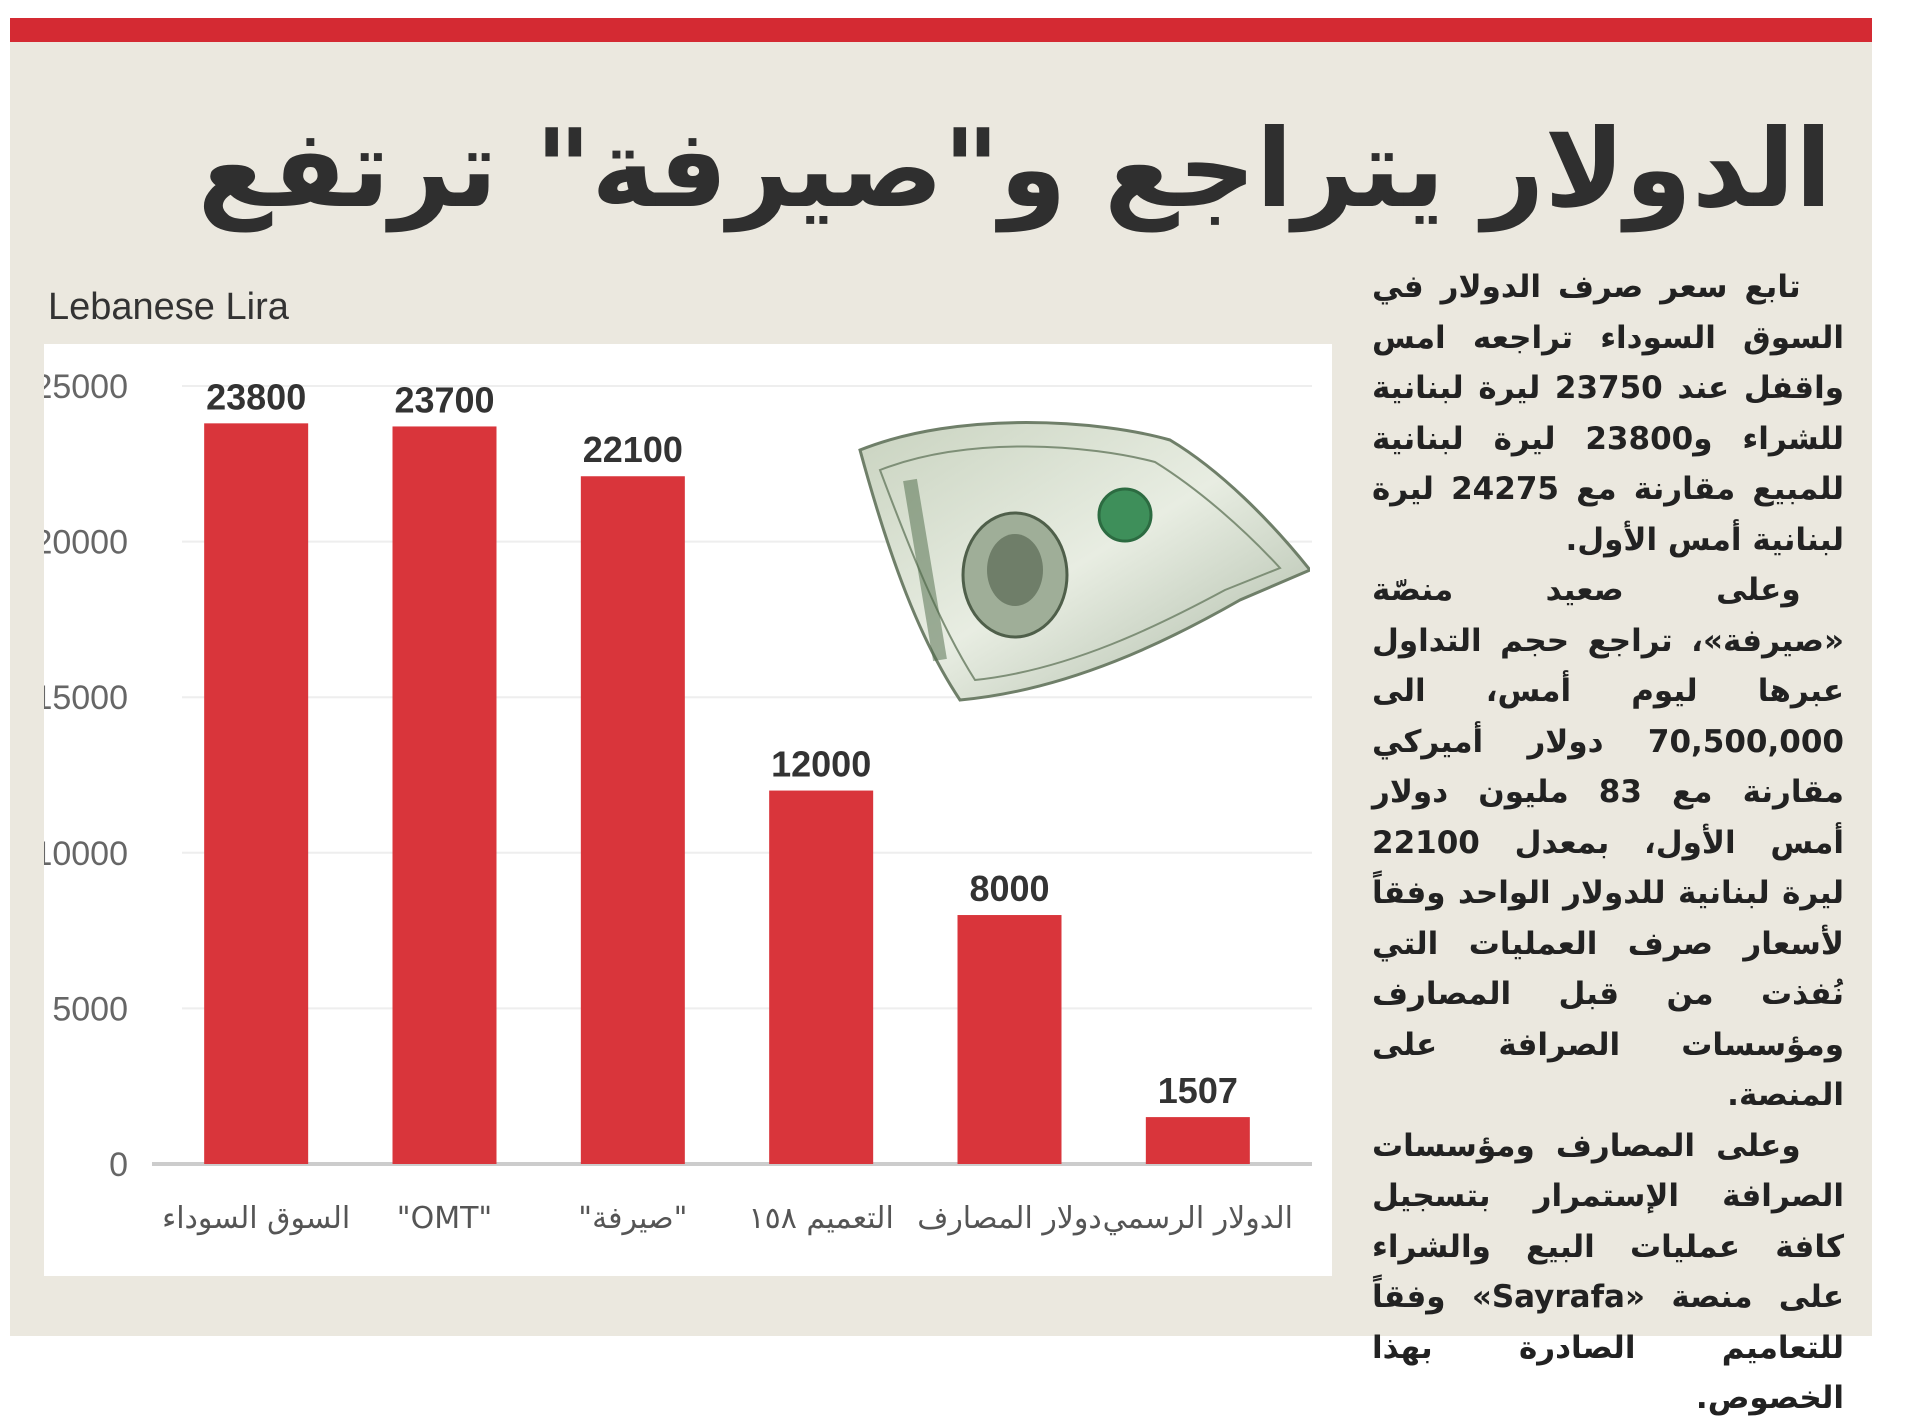 This screenshot has height=1424, width=1920. Describe the element at coordinates (90, 1009) in the screenshot. I see `y-tick-label: 5000` at that location.